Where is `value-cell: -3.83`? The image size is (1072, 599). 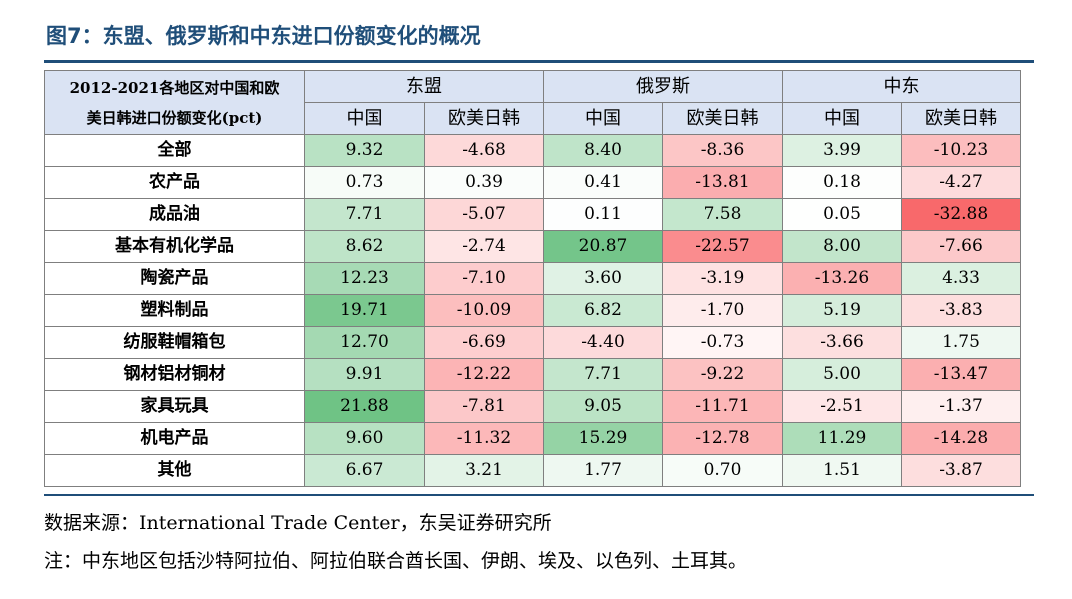 value-cell: -3.83 is located at coordinates (961, 310).